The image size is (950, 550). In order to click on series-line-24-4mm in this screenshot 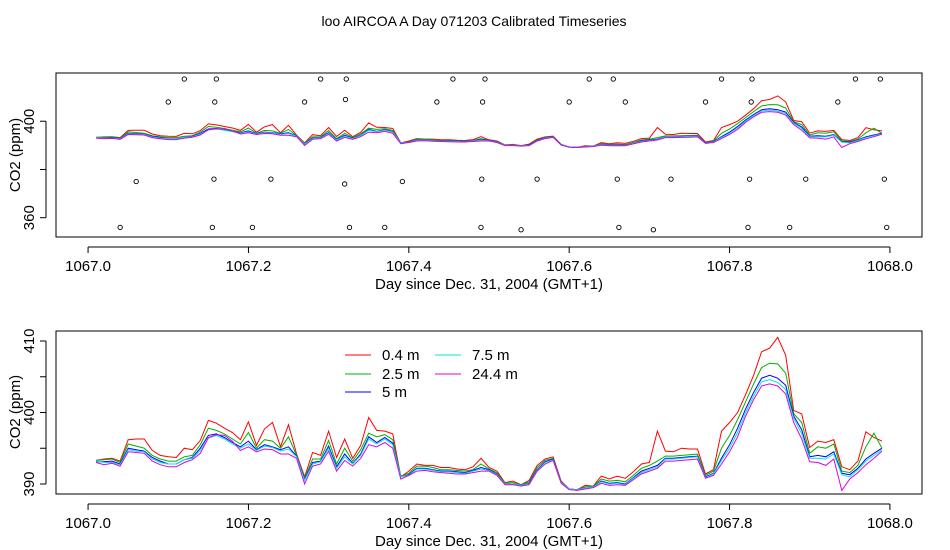, I will do `click(489, 130)`.